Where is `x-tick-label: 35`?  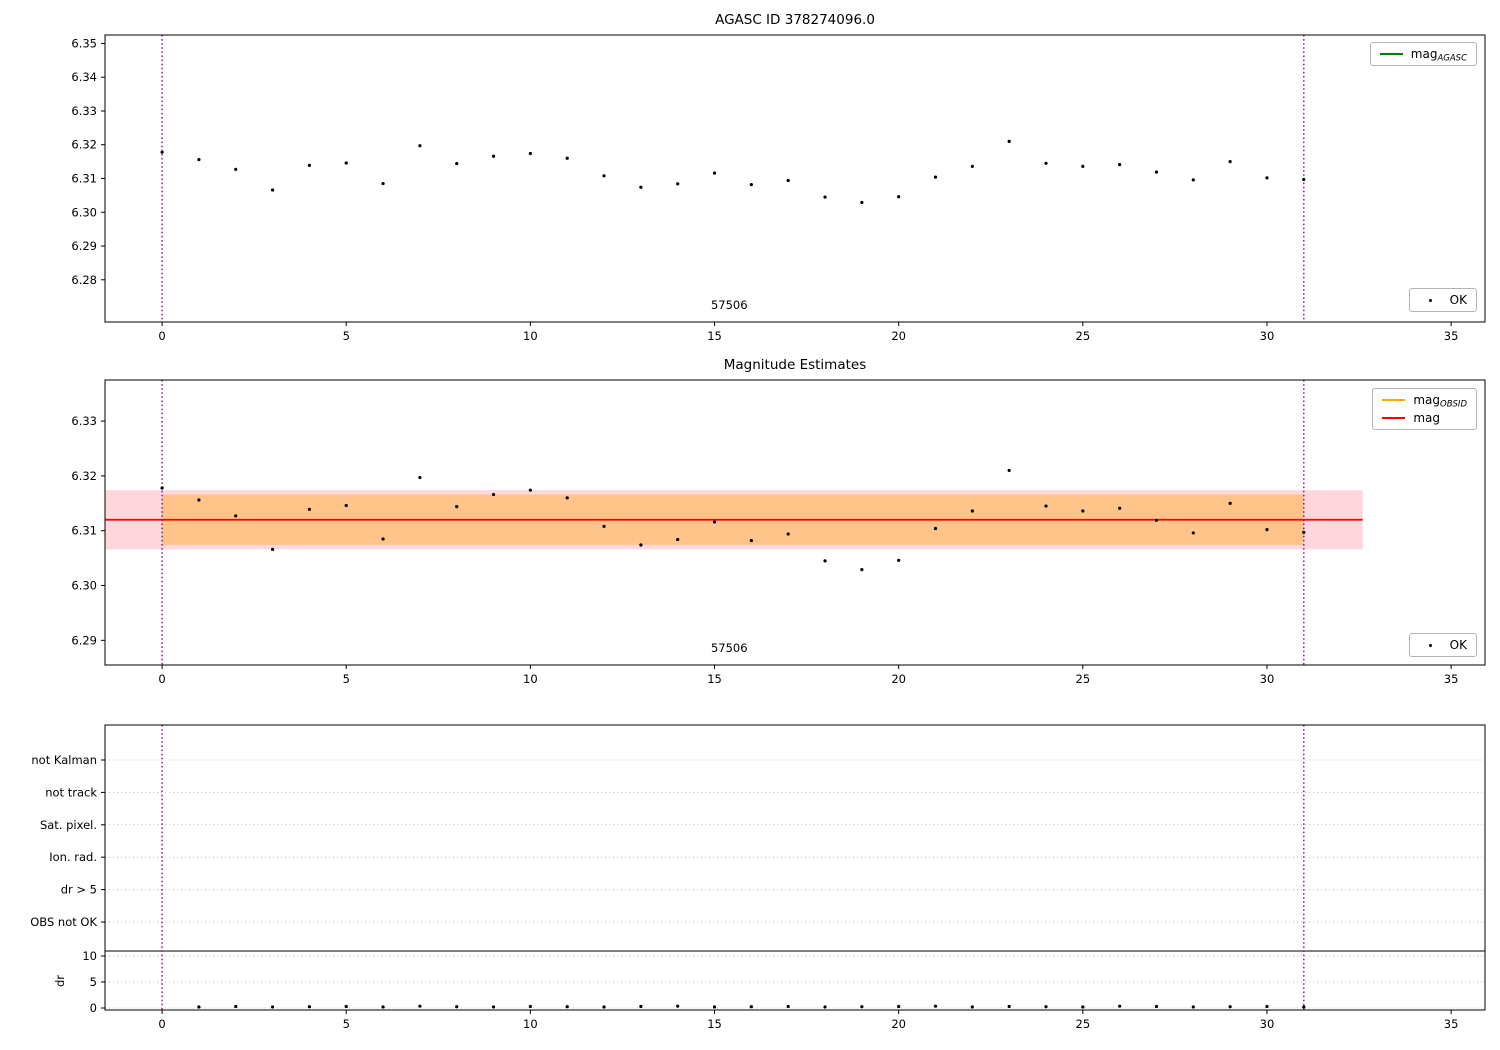 x-tick-label: 35 is located at coordinates (1451, 679).